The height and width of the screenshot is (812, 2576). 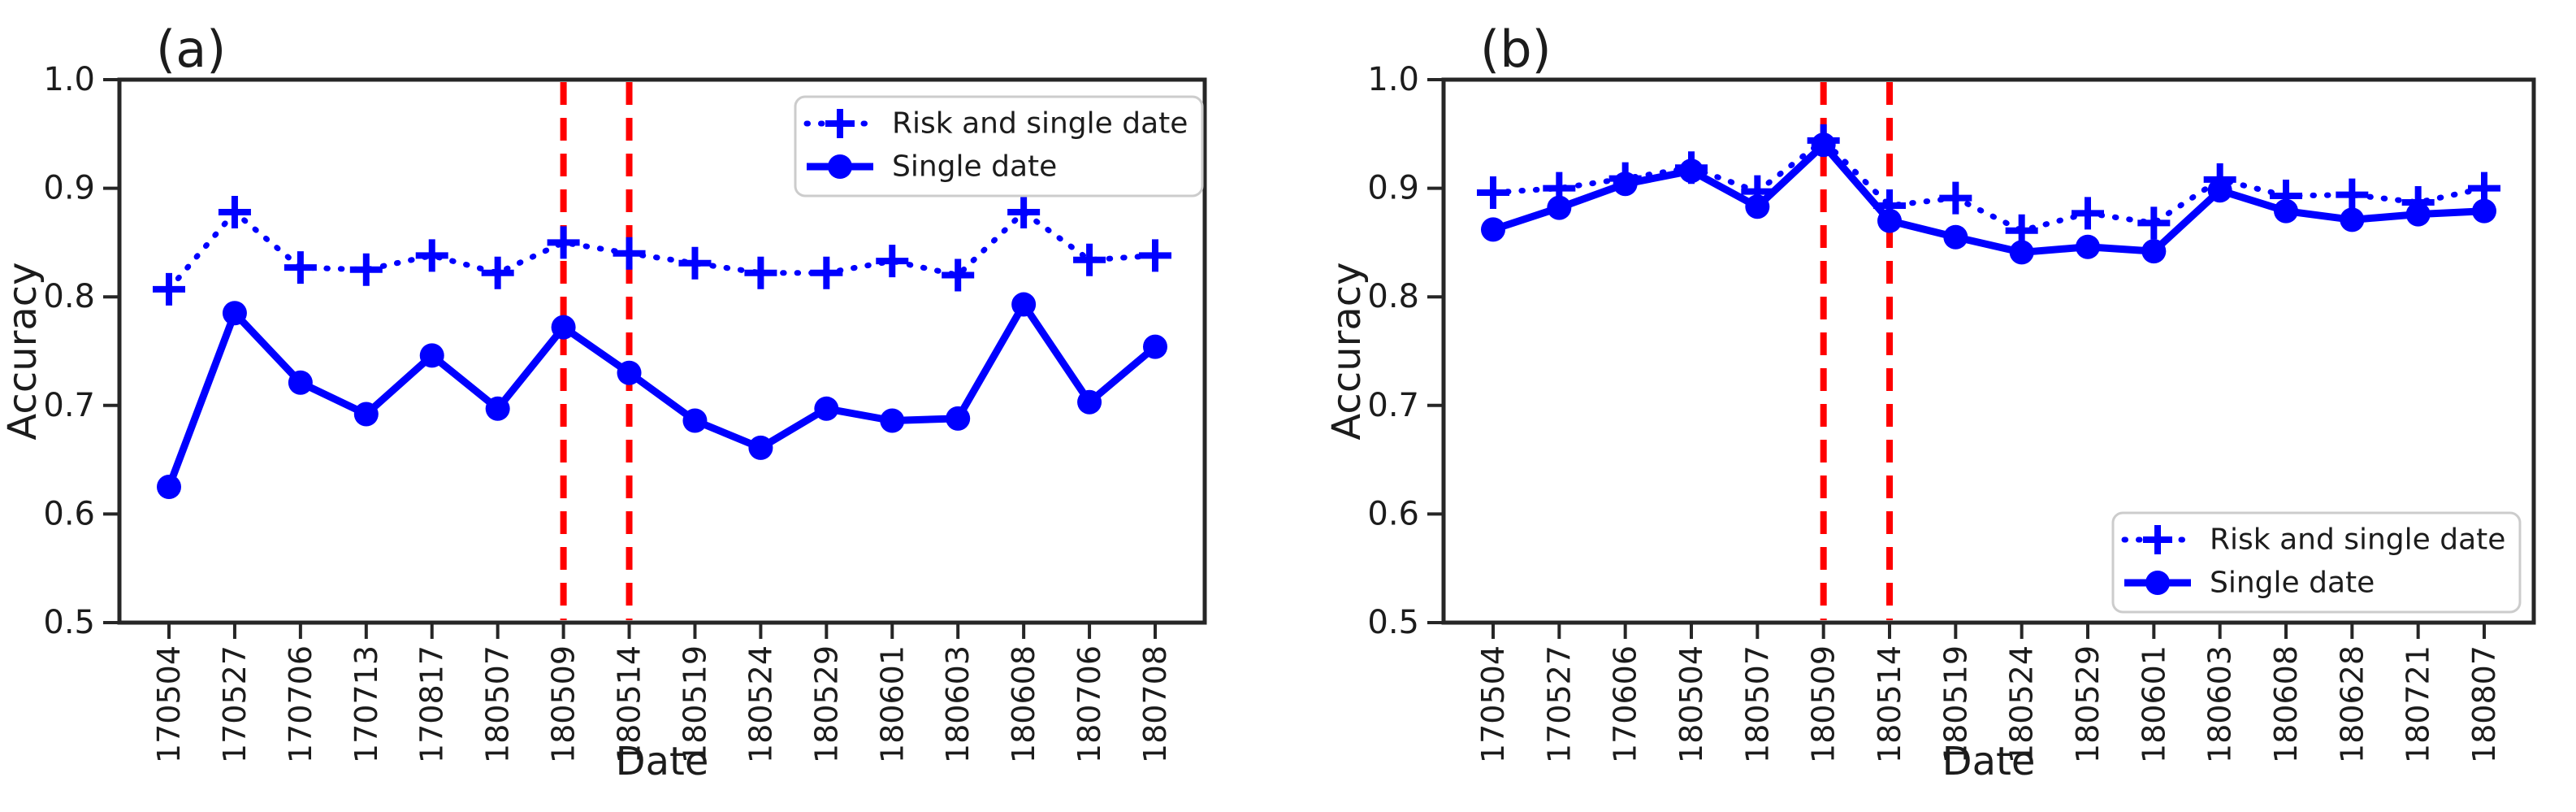 What do you see at coordinates (2352, 704) in the screenshot?
I see `x-tick-label: 180628` at bounding box center [2352, 704].